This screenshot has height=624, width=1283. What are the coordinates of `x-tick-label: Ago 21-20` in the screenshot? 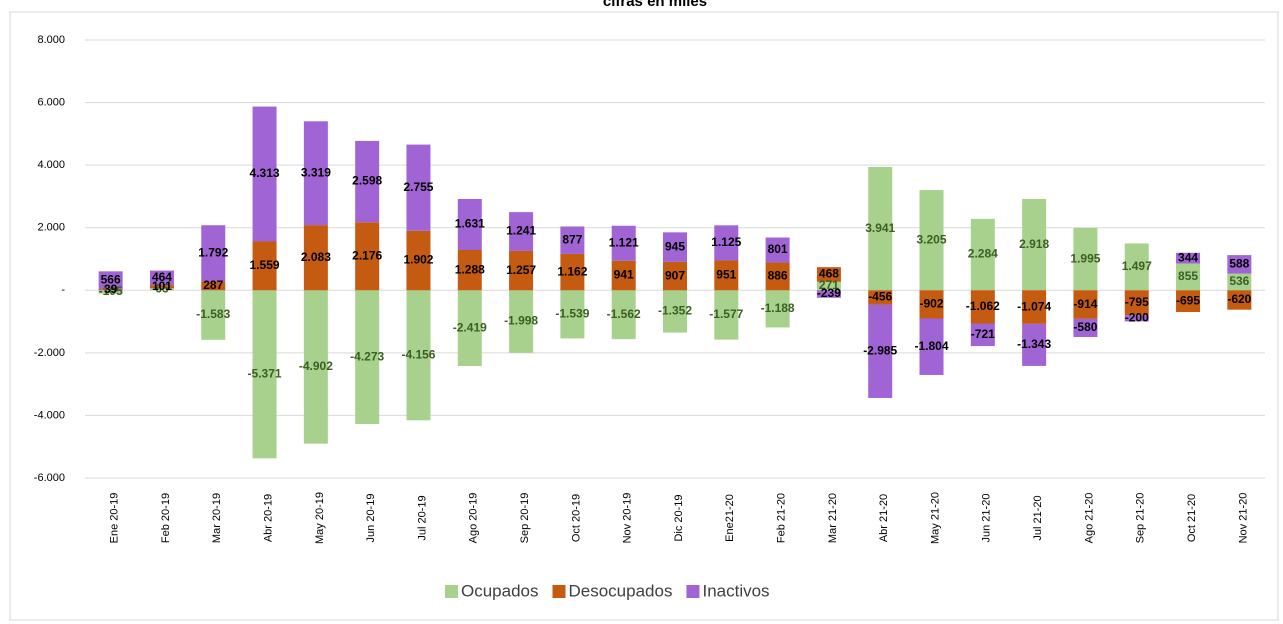 It's located at (1089, 518).